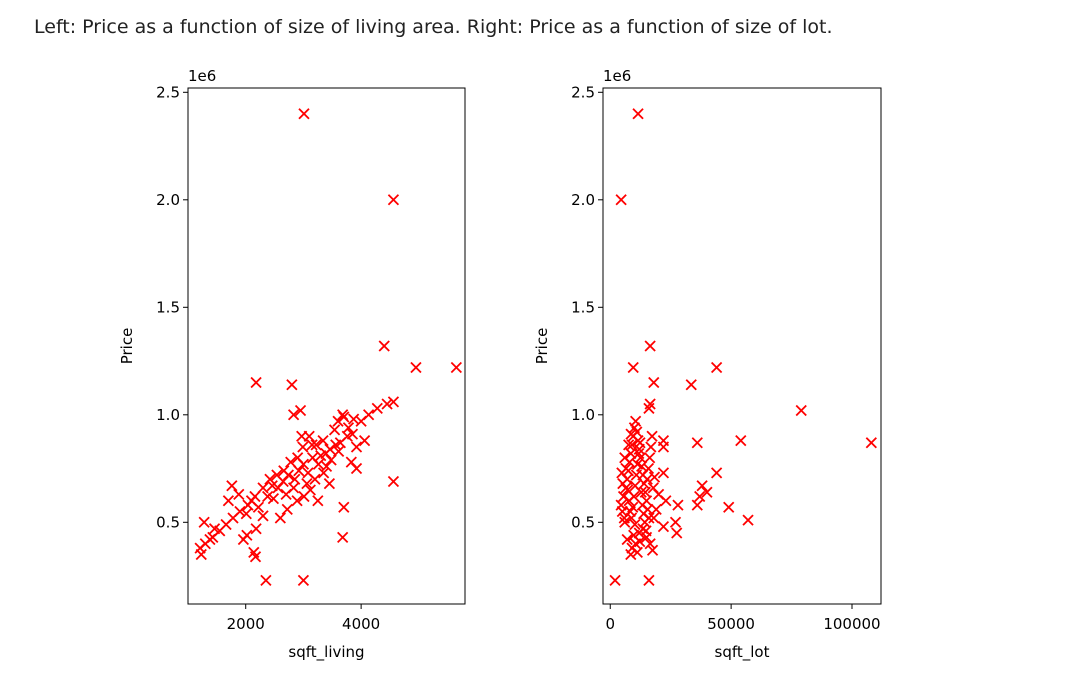 This screenshot has width=1067, height=679. I want to click on y-offset-label: 1e6, so click(617, 76).